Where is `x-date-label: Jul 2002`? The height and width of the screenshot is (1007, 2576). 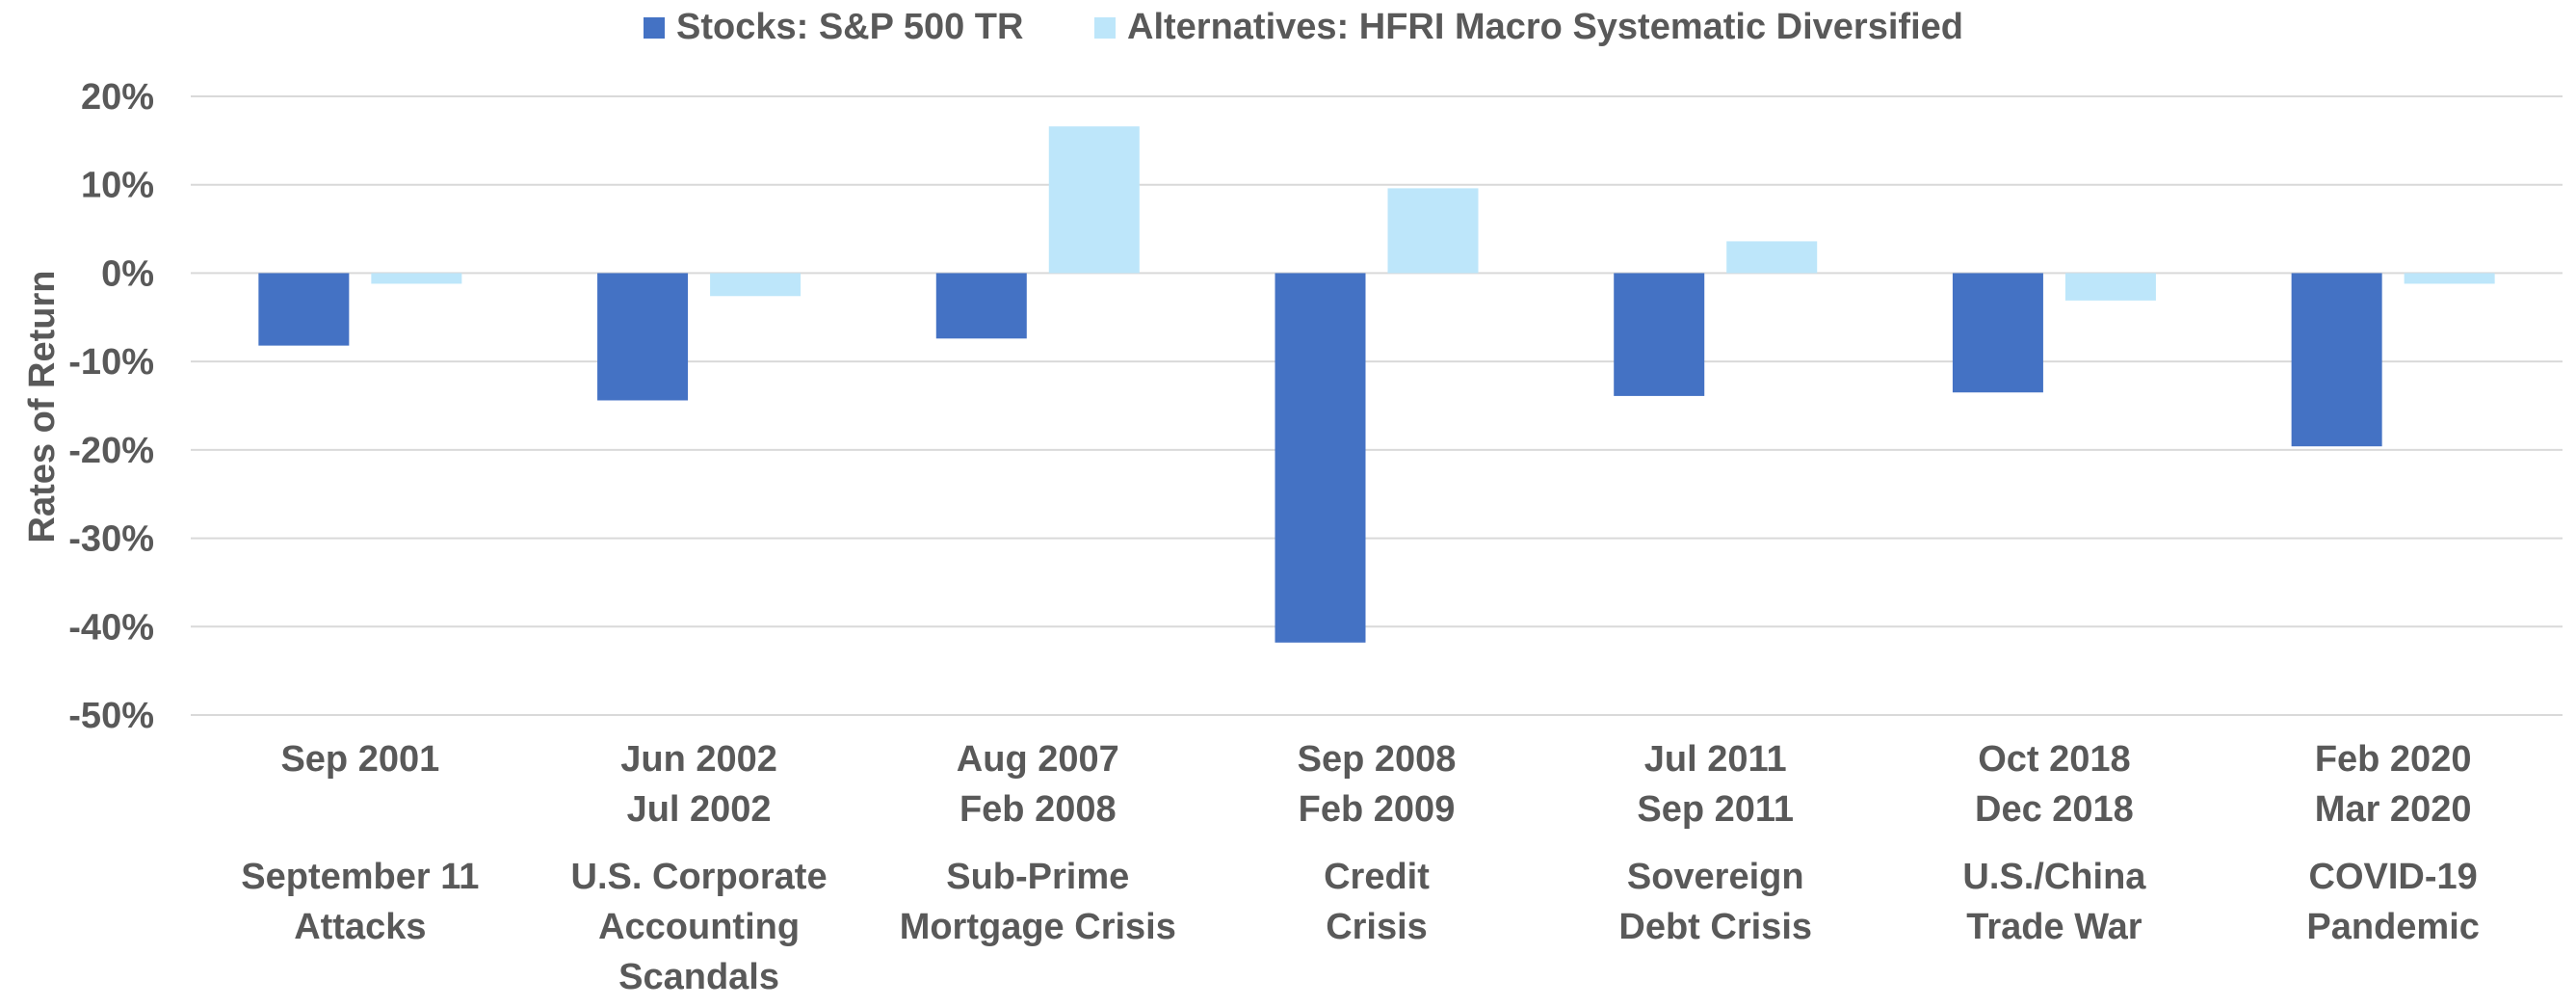
x-date-label: Jul 2002 is located at coordinates (699, 809).